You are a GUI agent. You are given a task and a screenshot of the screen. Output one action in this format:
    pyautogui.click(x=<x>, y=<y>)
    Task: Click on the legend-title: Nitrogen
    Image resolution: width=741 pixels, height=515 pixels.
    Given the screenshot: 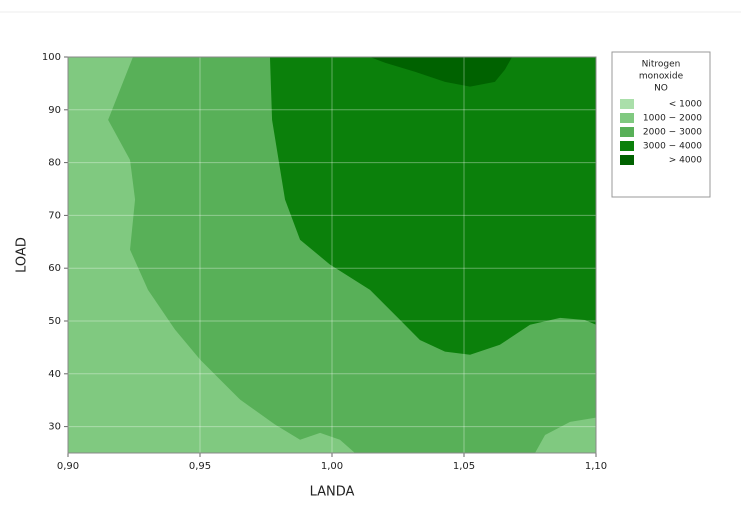 What is the action you would take?
    pyautogui.click(x=661, y=65)
    